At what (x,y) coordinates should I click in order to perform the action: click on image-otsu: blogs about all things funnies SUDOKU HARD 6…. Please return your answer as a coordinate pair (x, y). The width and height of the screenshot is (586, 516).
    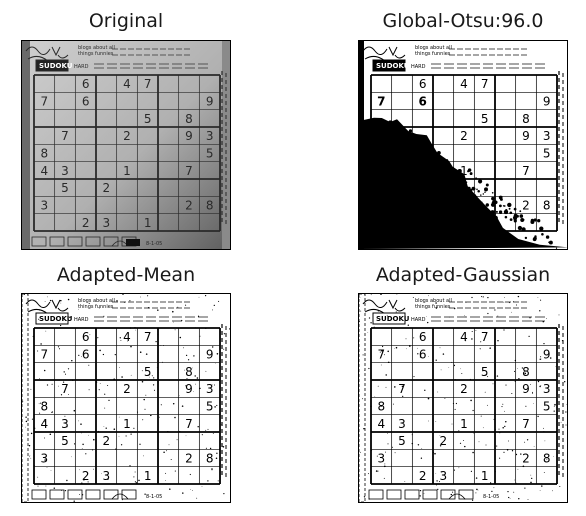
    Looking at the image, I should click on (463, 145).